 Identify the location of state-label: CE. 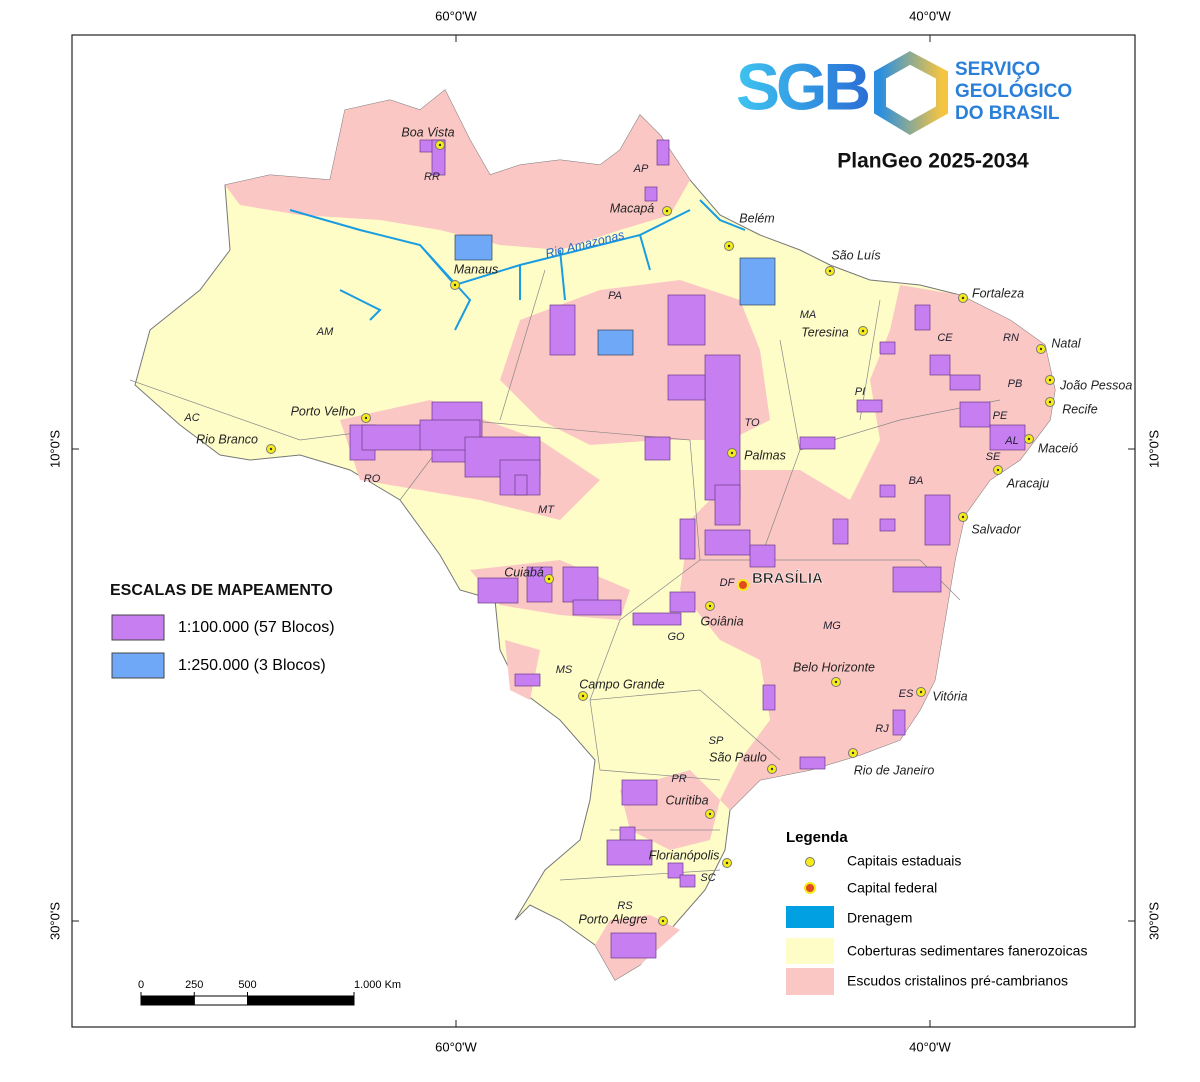
(945, 338).